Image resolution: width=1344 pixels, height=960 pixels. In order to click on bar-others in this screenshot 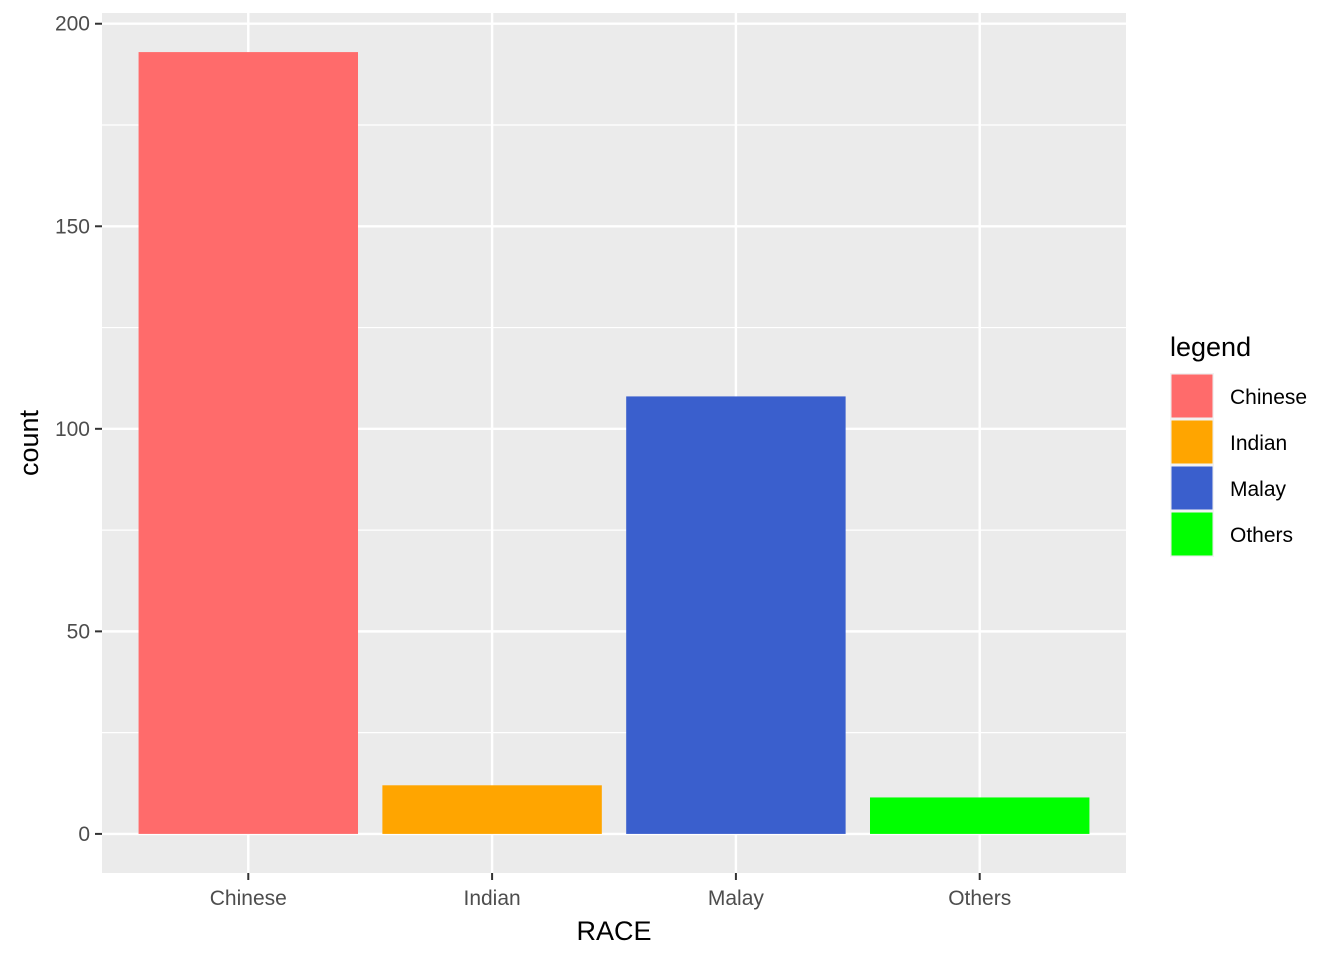, I will do `click(980, 815)`.